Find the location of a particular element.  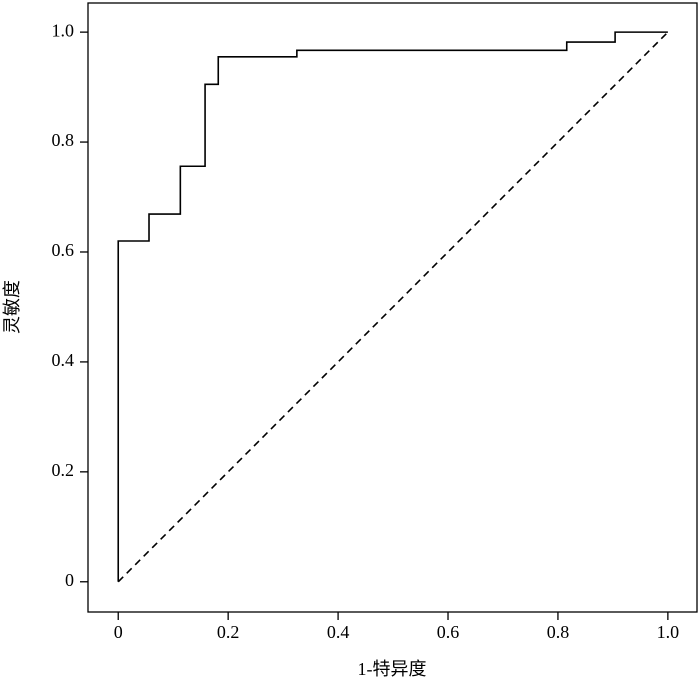

y-tick-label: 0.4 is located at coordinates (63, 360).